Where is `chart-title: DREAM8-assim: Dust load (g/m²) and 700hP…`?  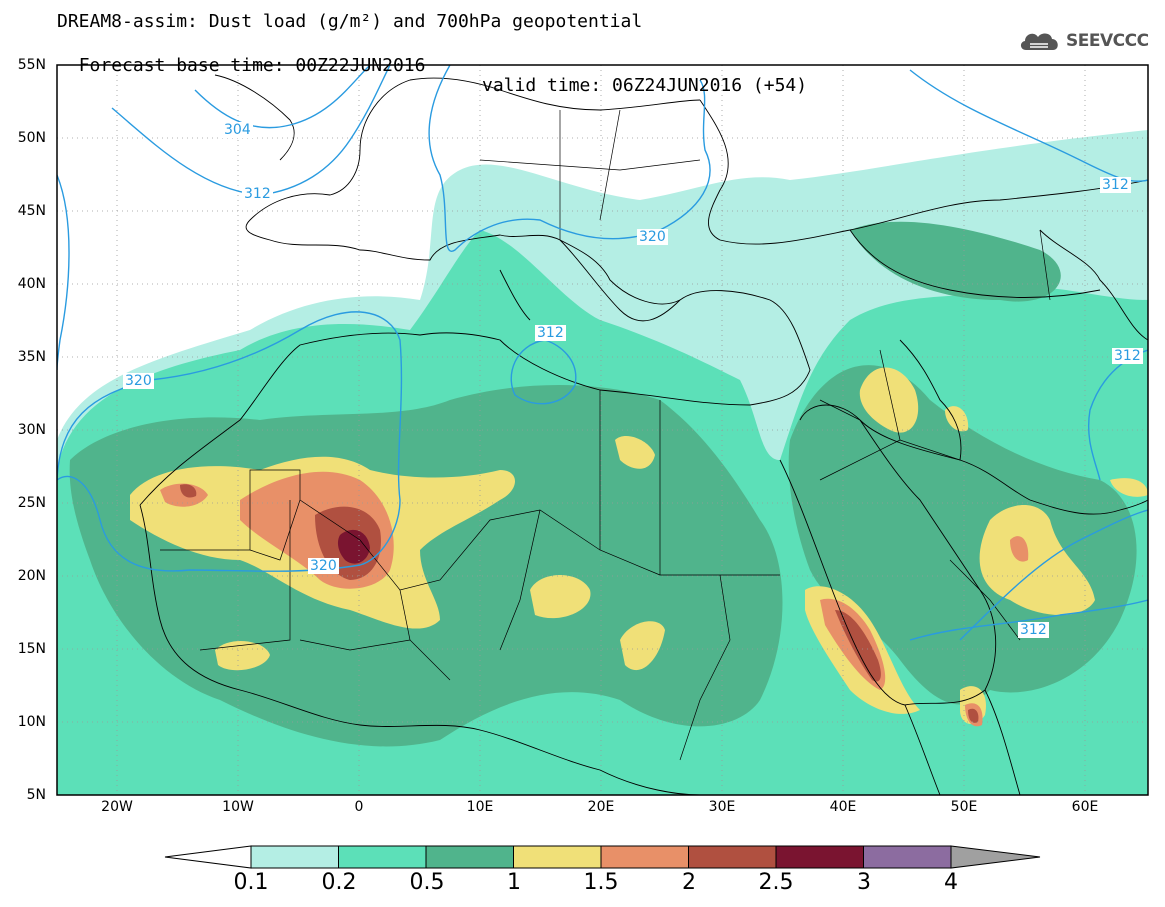
chart-title: DREAM8-assim: Dust load (g/m²) and 700hP… is located at coordinates (350, 21).